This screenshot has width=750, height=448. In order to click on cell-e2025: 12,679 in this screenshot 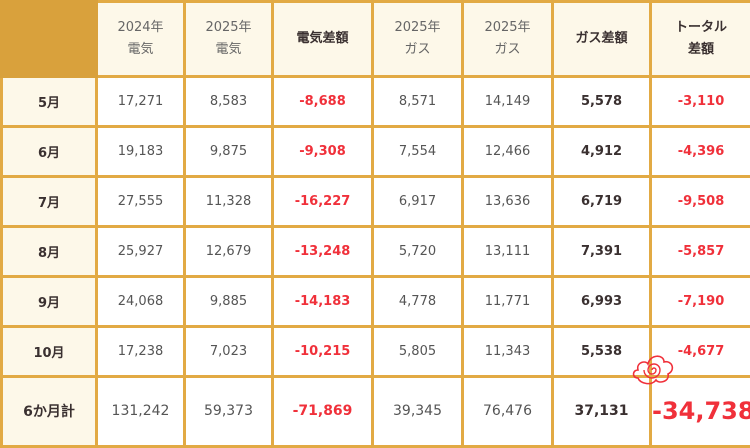, I will do `click(228, 251)`.